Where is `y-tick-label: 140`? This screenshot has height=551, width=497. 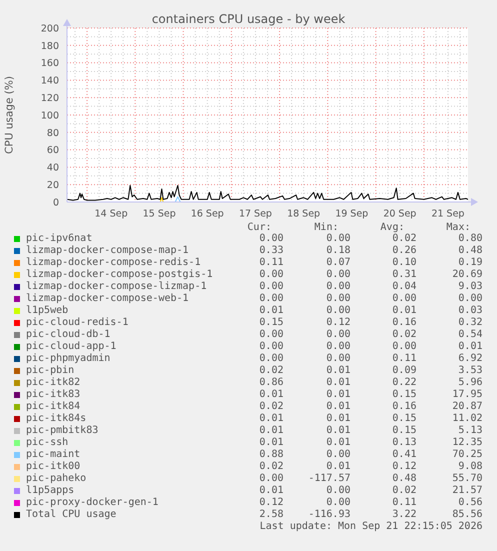 y-tick-label: 140 is located at coordinates (49, 81).